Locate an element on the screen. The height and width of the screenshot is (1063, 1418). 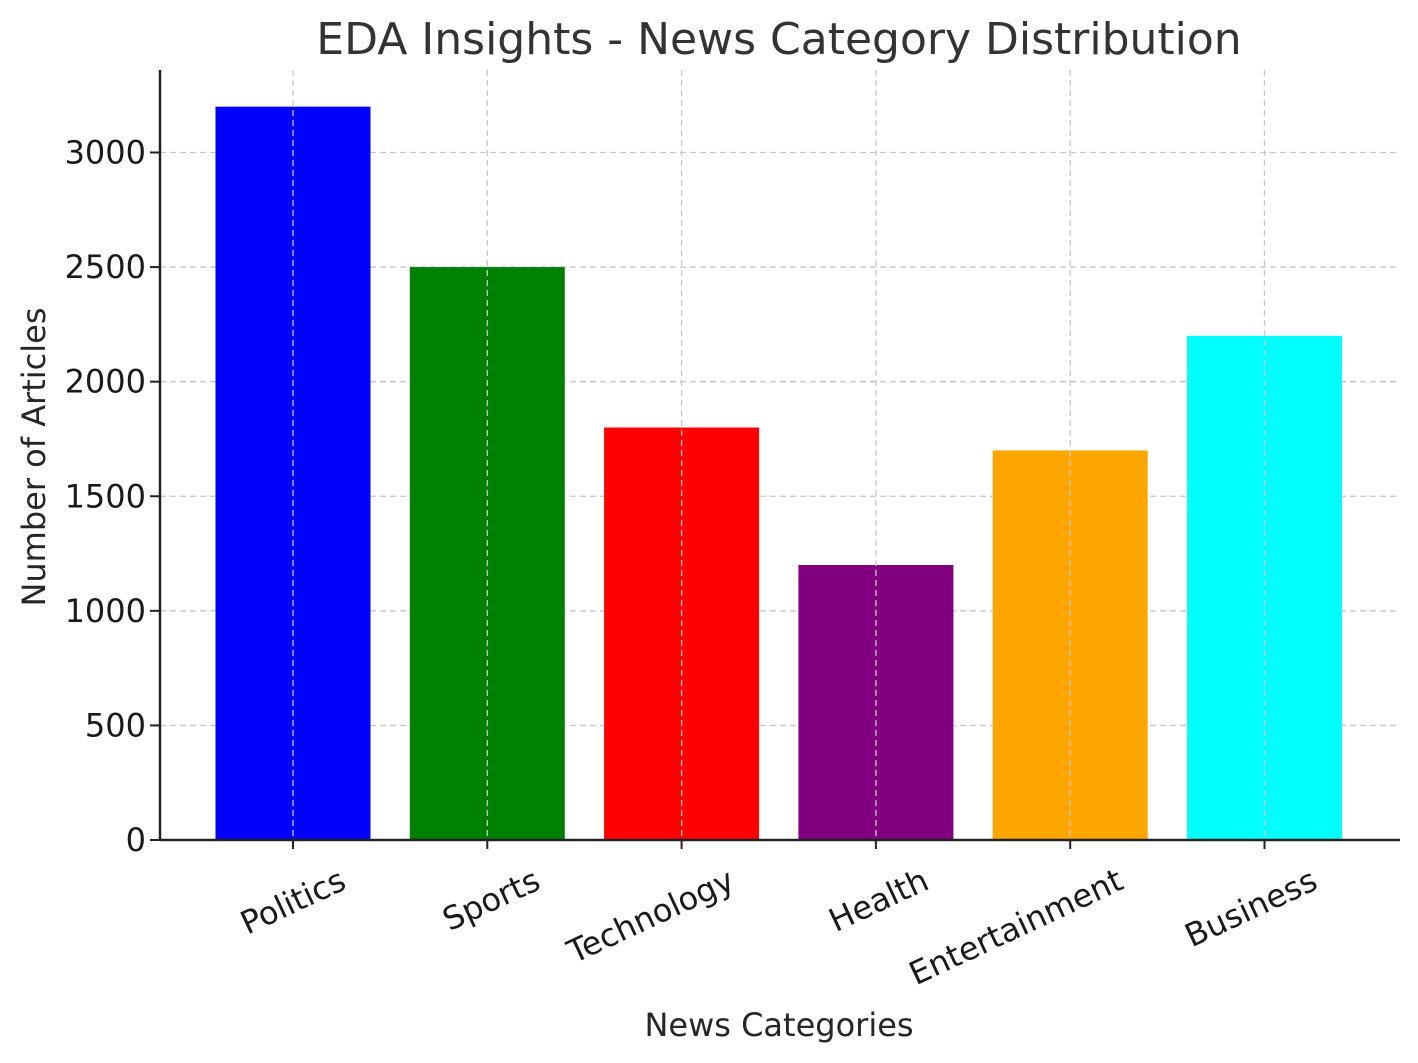
x-tick-label: Entertainment is located at coordinates (1015, 927).